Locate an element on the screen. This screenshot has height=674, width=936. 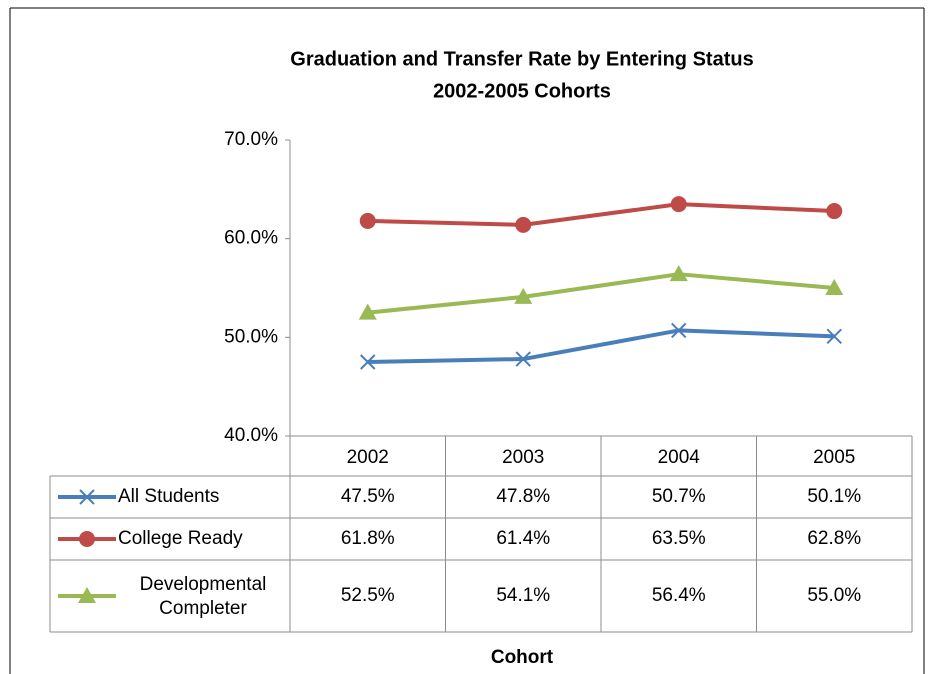
x-tick-label: 2004 is located at coordinates (679, 457).